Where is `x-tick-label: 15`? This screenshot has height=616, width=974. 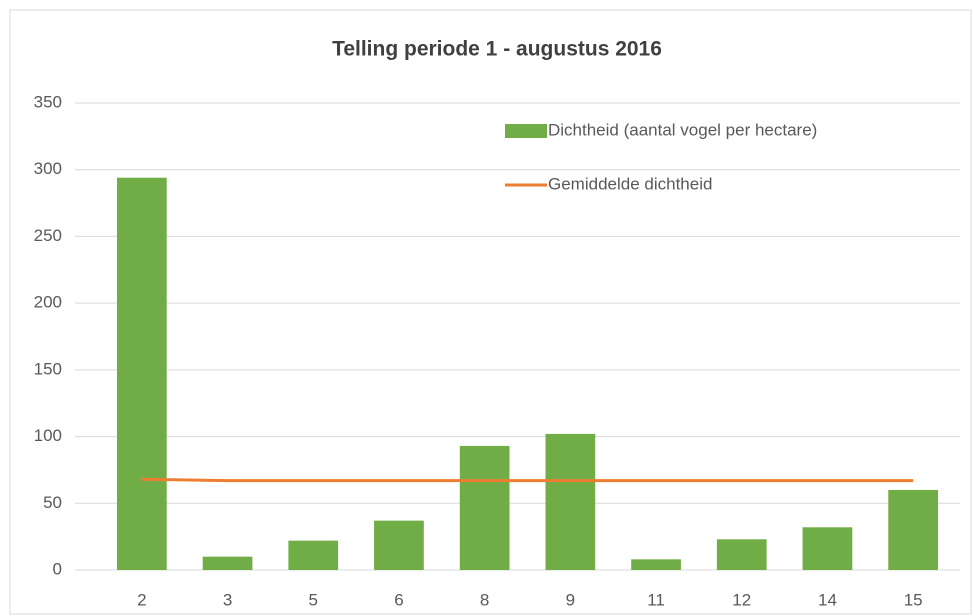 x-tick-label: 15 is located at coordinates (913, 599).